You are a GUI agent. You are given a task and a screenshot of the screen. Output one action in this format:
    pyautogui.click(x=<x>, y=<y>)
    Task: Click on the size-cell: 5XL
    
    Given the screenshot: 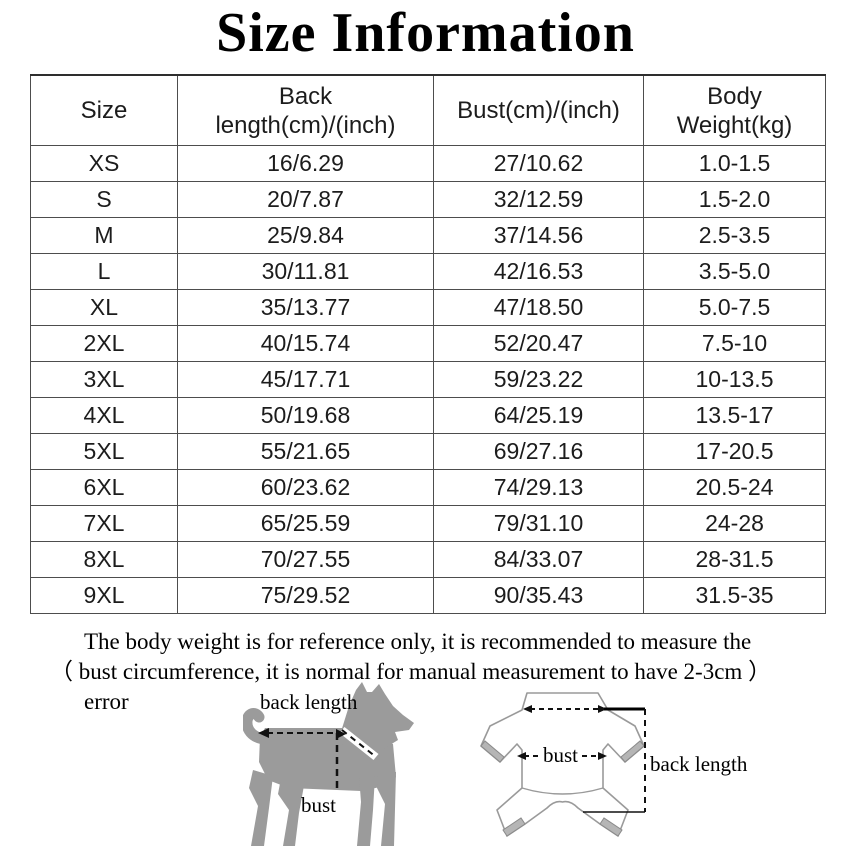 What is the action you would take?
    pyautogui.click(x=104, y=451)
    